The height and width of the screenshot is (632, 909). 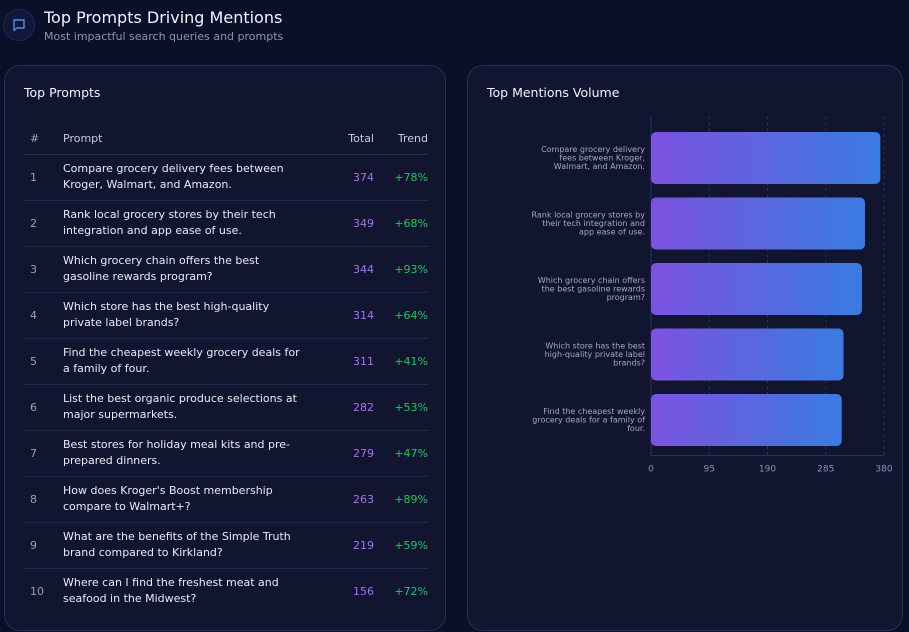 I want to click on y-tick-label: app ease of use., so click(x=612, y=232).